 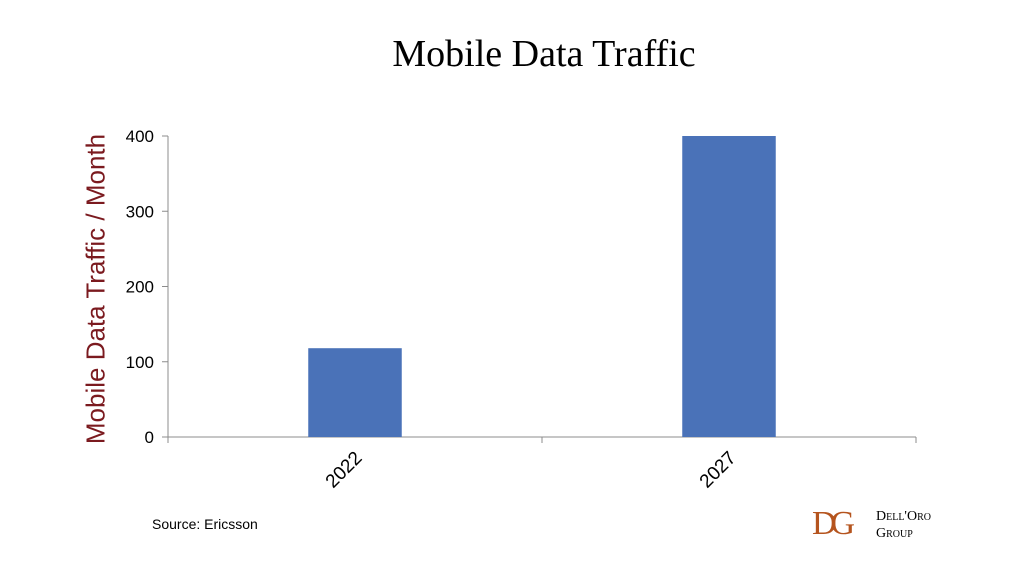 What do you see at coordinates (140, 287) in the screenshot?
I see `y-tick-label: 200` at bounding box center [140, 287].